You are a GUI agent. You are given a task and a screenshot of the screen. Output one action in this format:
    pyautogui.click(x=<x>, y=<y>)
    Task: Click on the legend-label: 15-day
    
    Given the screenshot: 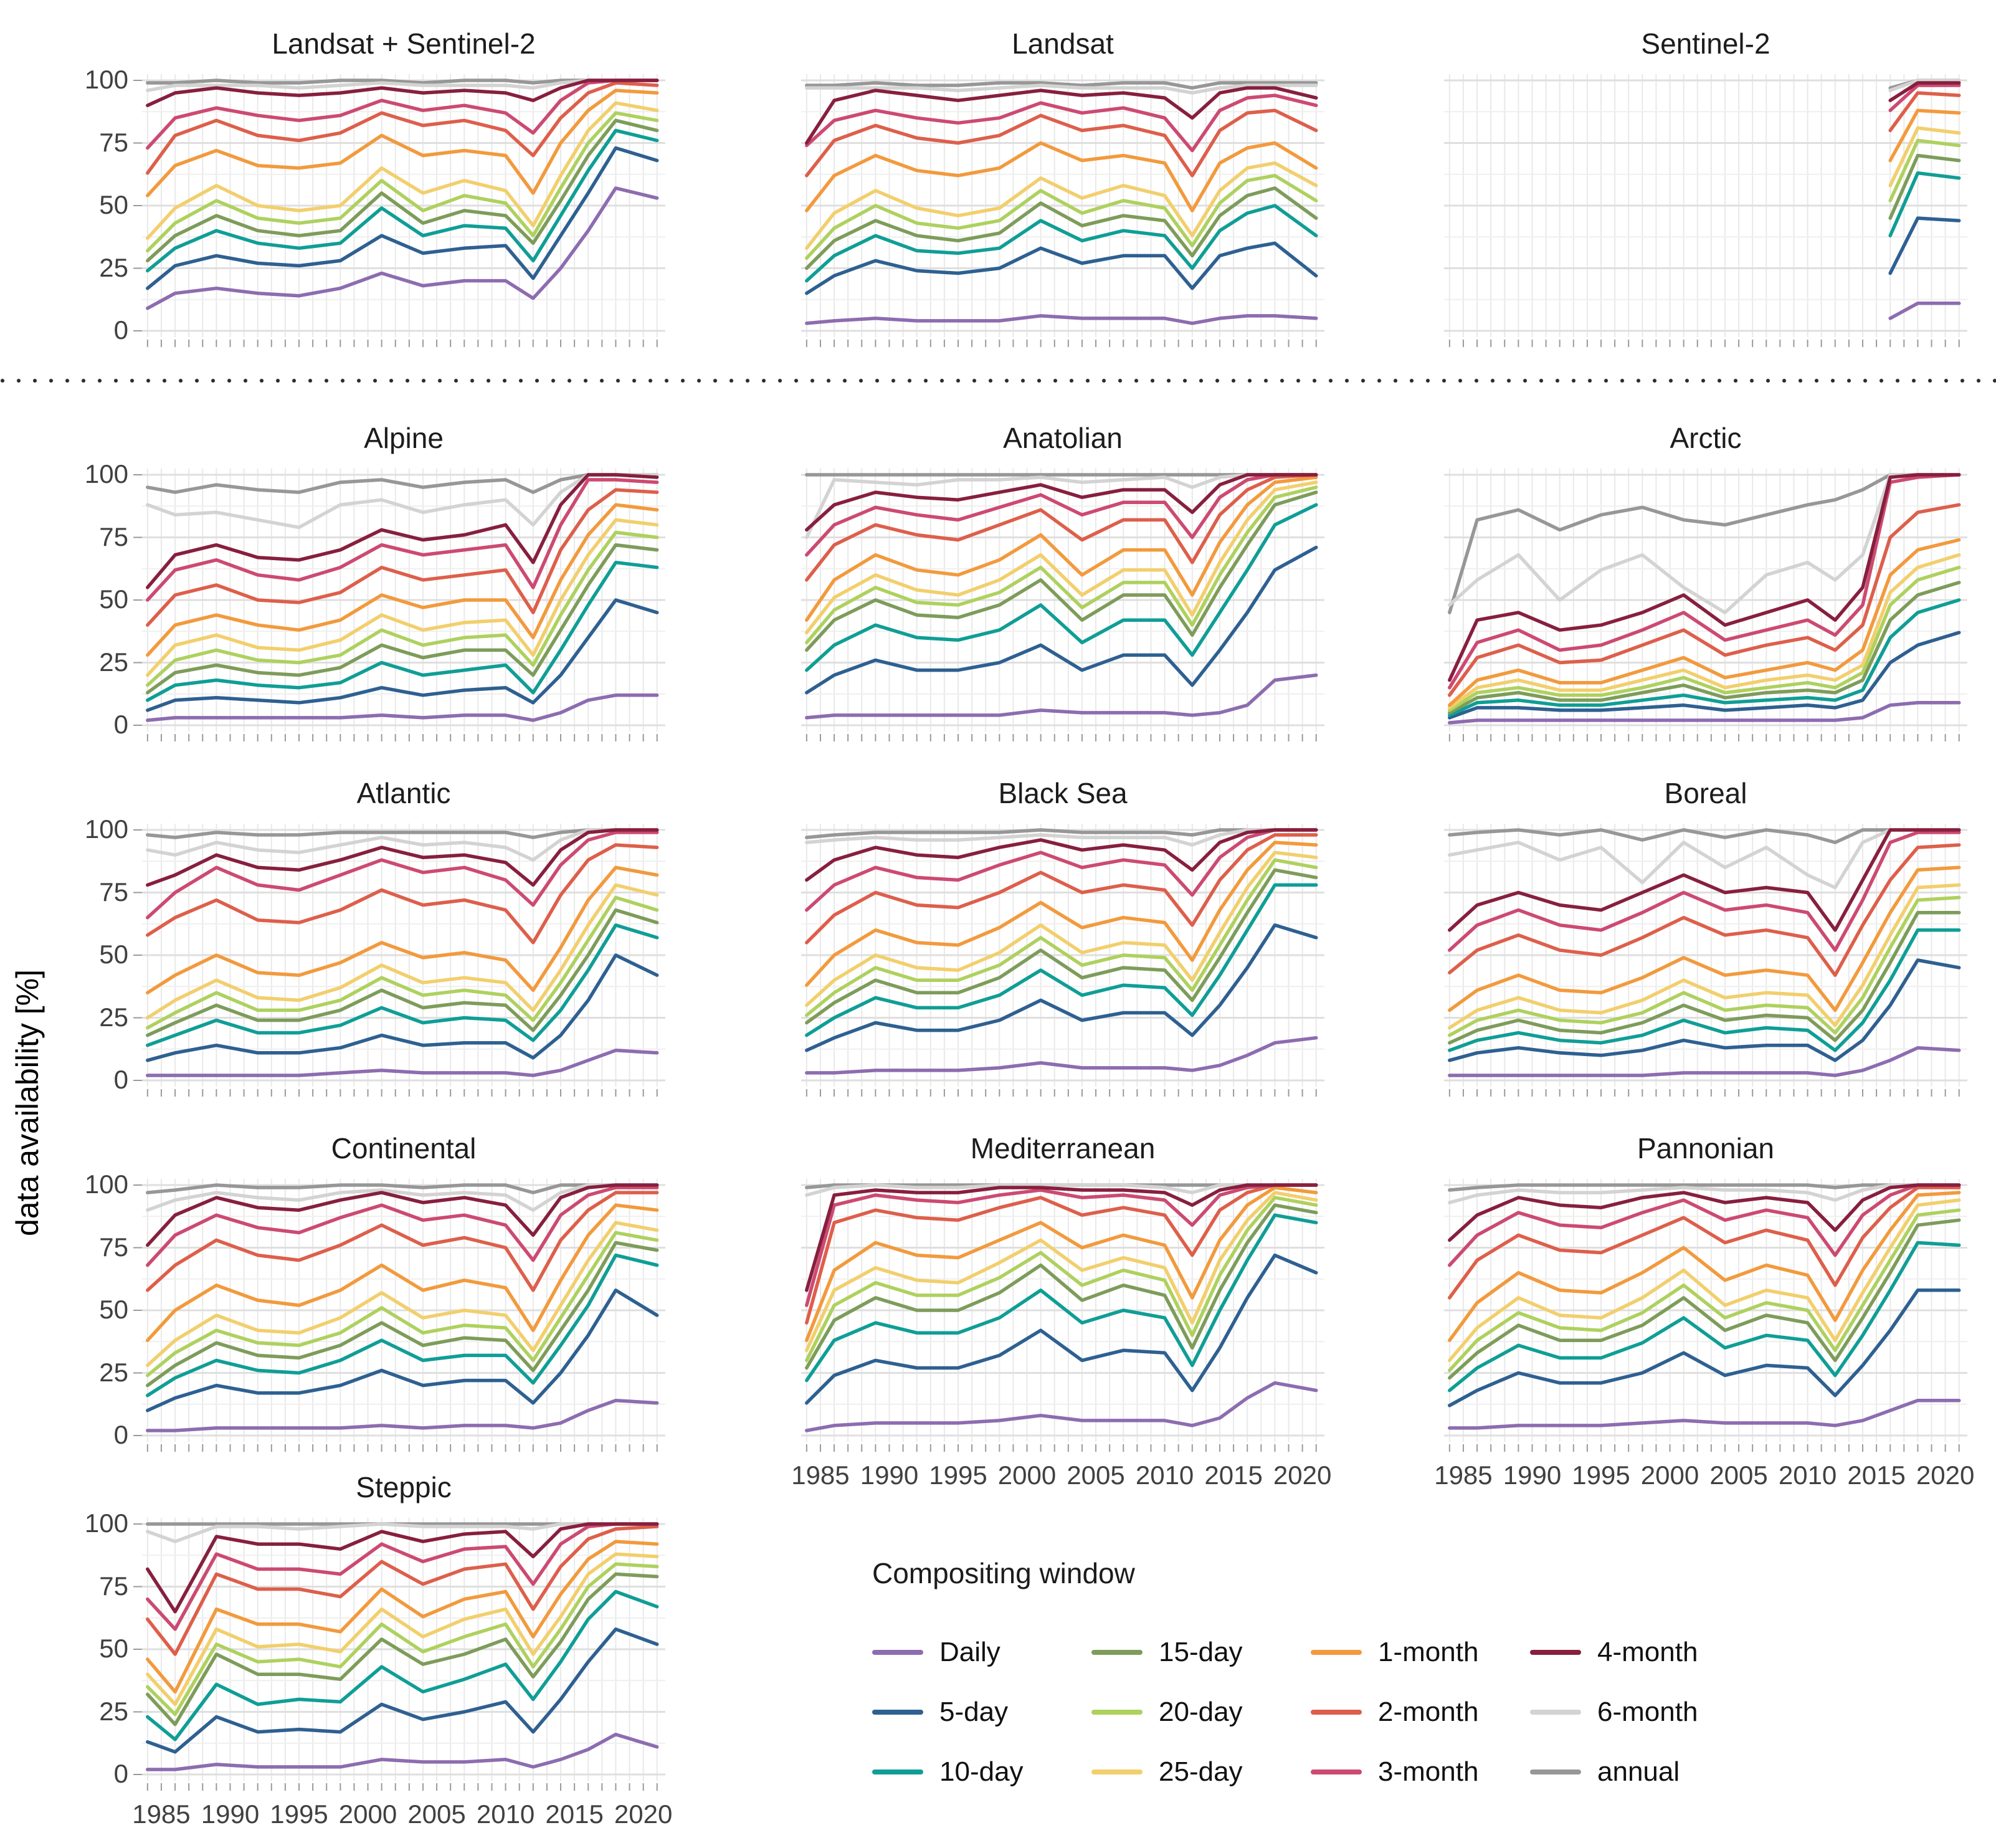 What is the action you would take?
    pyautogui.click(x=1201, y=1652)
    